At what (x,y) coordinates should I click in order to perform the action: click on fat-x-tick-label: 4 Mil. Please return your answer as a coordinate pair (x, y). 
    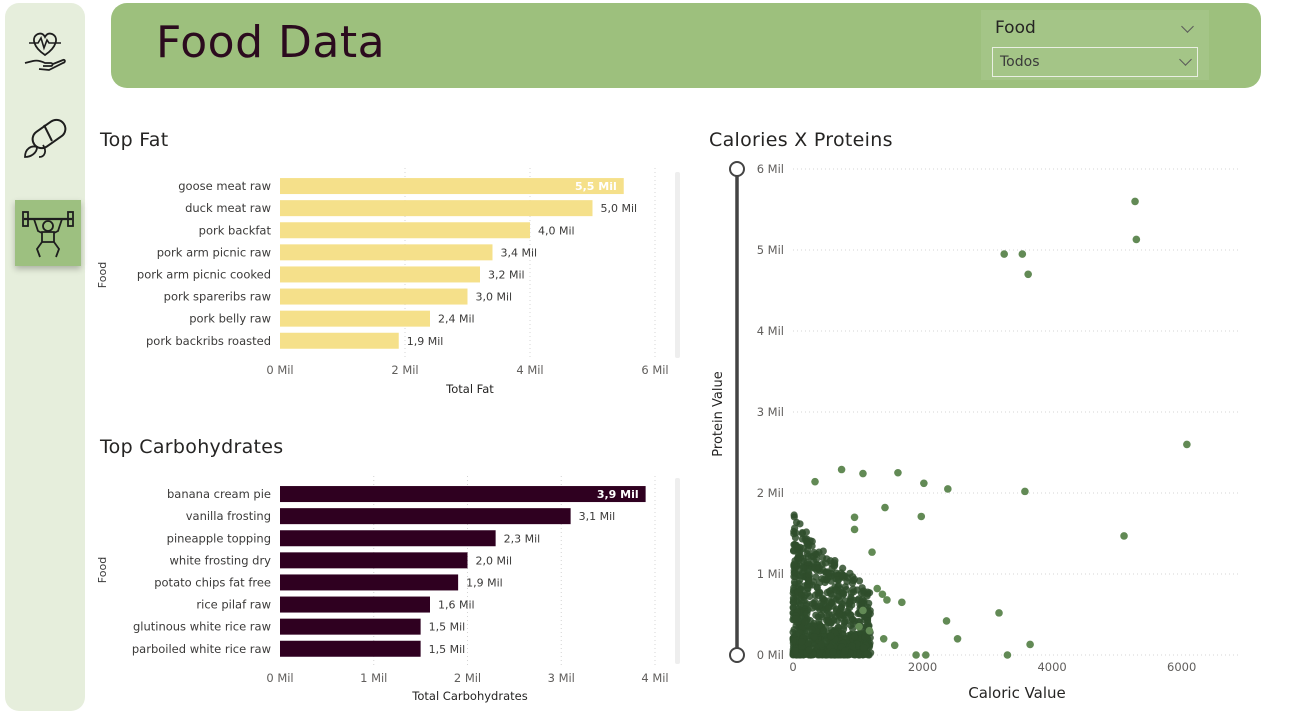
    Looking at the image, I should click on (529, 370).